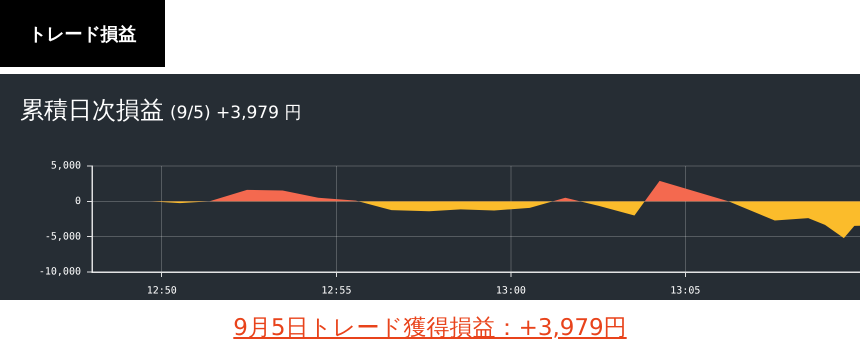 This screenshot has height=349, width=860. Describe the element at coordinates (685, 291) in the screenshot. I see `x-tick-label: 13:05` at that location.